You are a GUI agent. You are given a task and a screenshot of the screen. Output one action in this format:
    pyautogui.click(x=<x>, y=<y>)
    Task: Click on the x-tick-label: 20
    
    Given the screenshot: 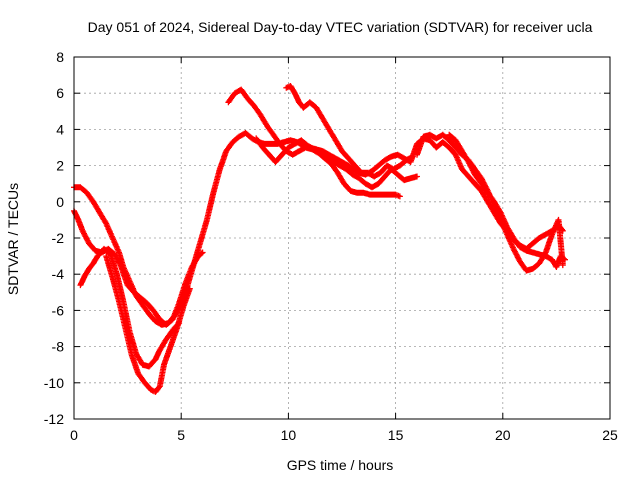 What is the action you would take?
    pyautogui.click(x=503, y=435)
    